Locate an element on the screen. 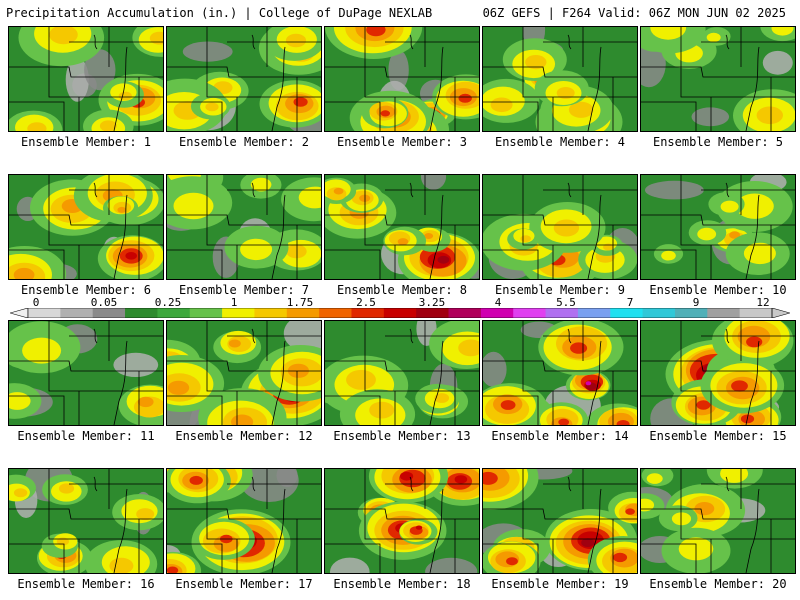 The image size is (800, 600). colorbar-tick-label: 1 is located at coordinates (234, 302).